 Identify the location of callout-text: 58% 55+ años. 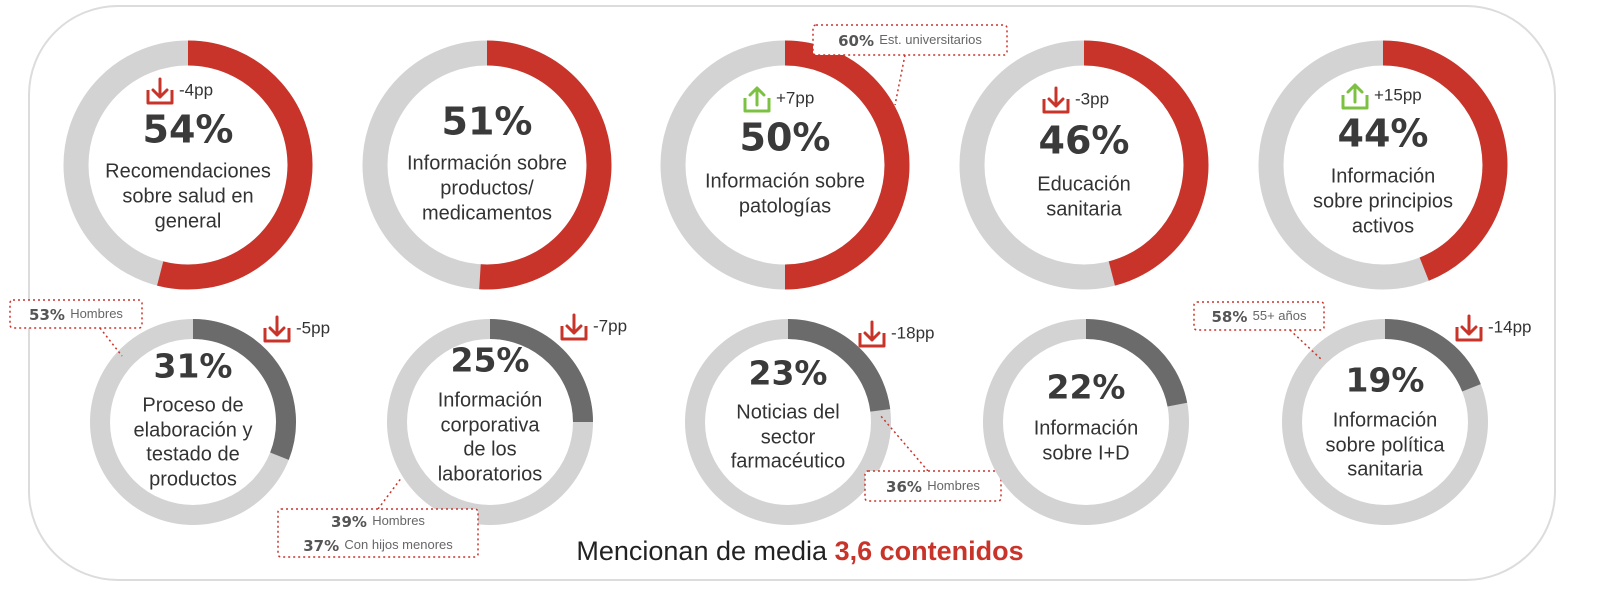
(1259, 317).